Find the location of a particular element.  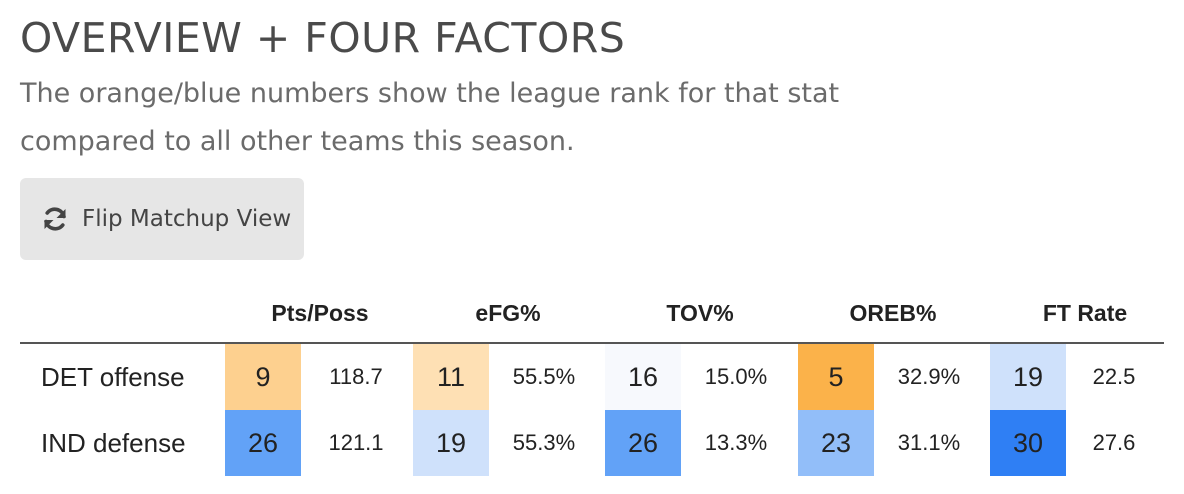

flip-matchup-label: Flip Matchup View is located at coordinates (187, 219).